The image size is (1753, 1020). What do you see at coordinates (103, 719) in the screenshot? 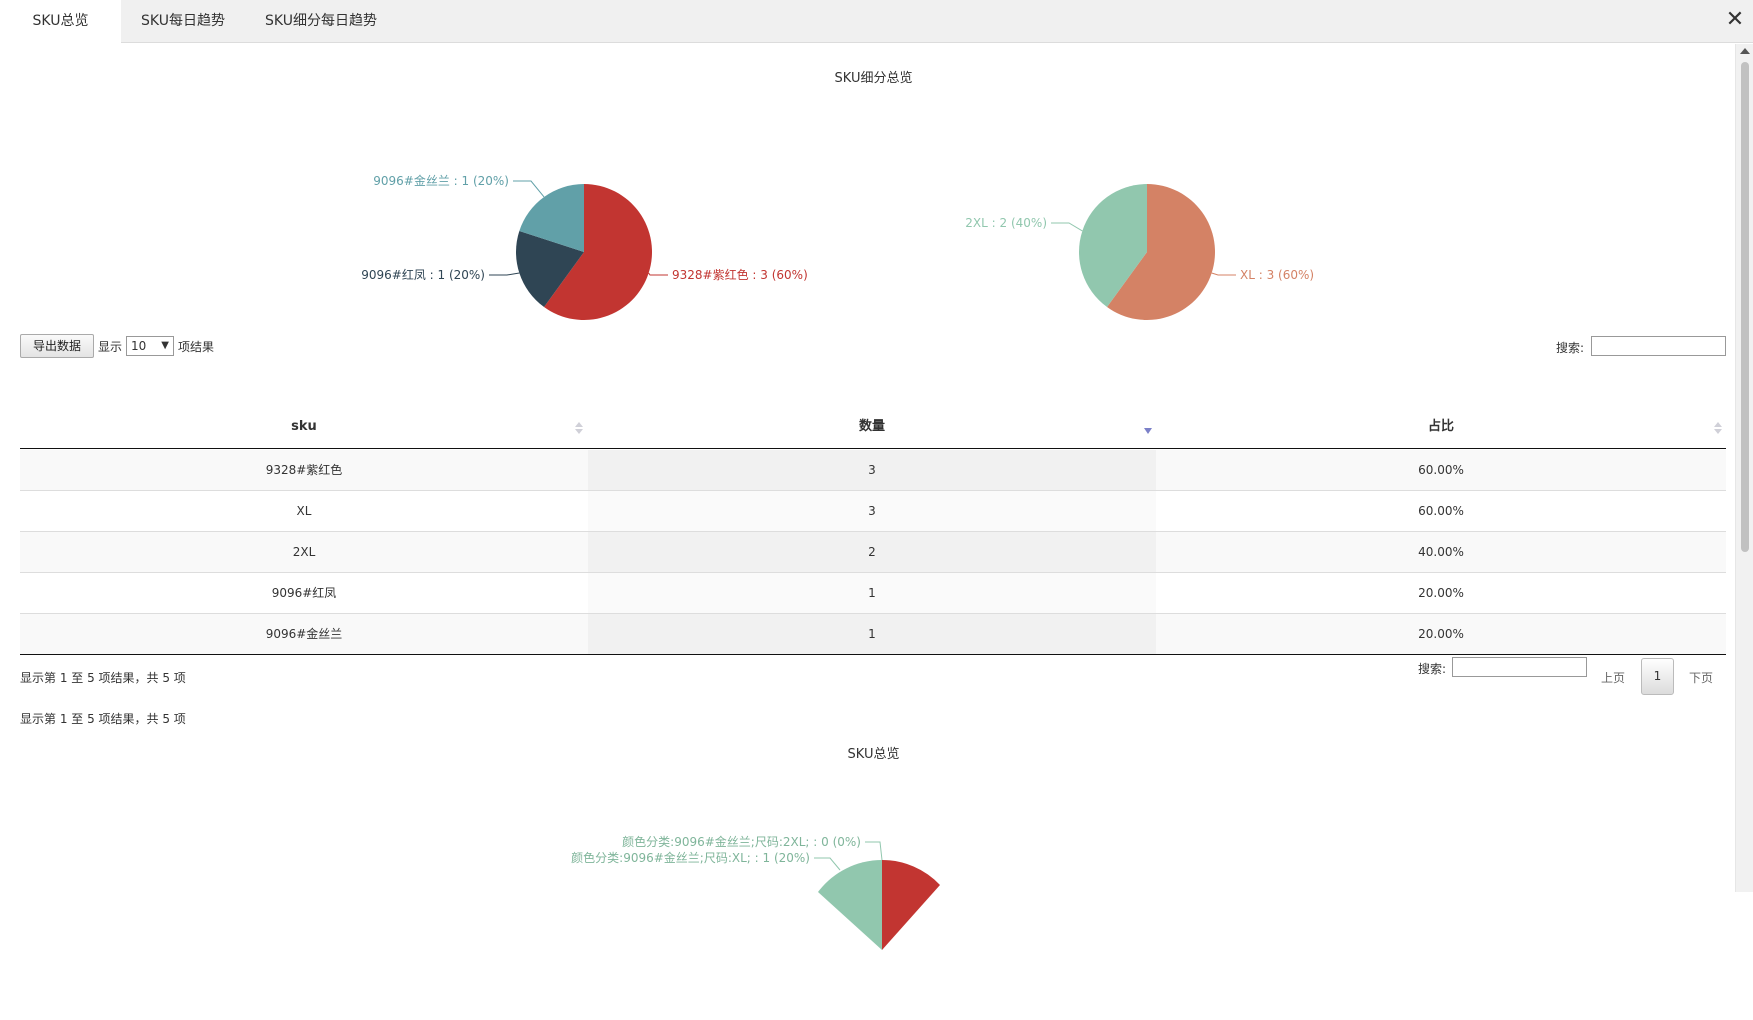
I see `table-info-secondary: 显示第 1 至 5 项结果，共 5 项` at bounding box center [103, 719].